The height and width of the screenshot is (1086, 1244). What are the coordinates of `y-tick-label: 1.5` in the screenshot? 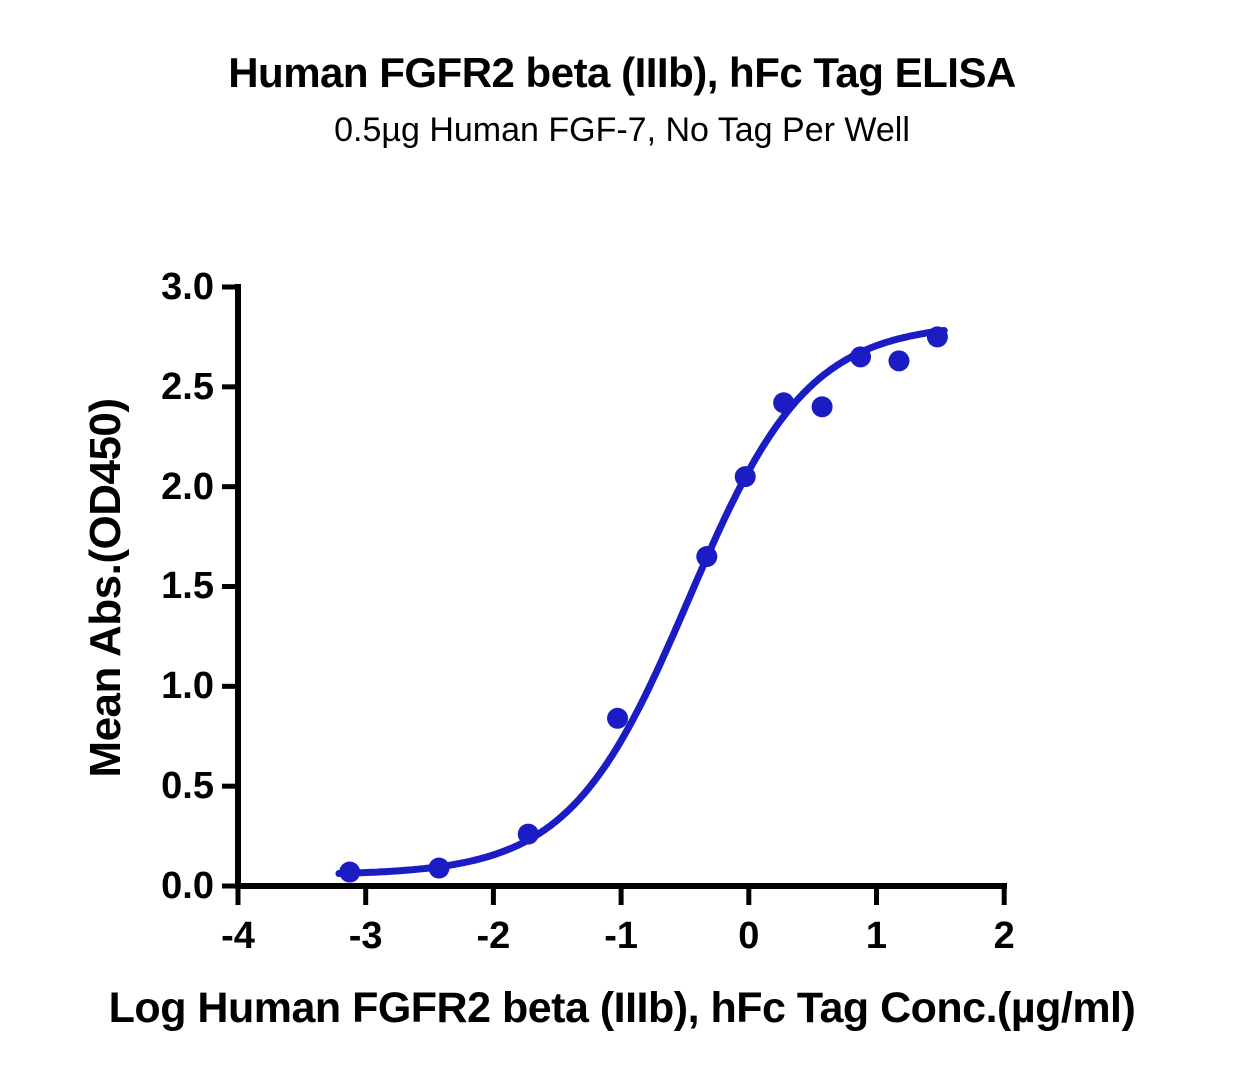 It's located at (187, 586).